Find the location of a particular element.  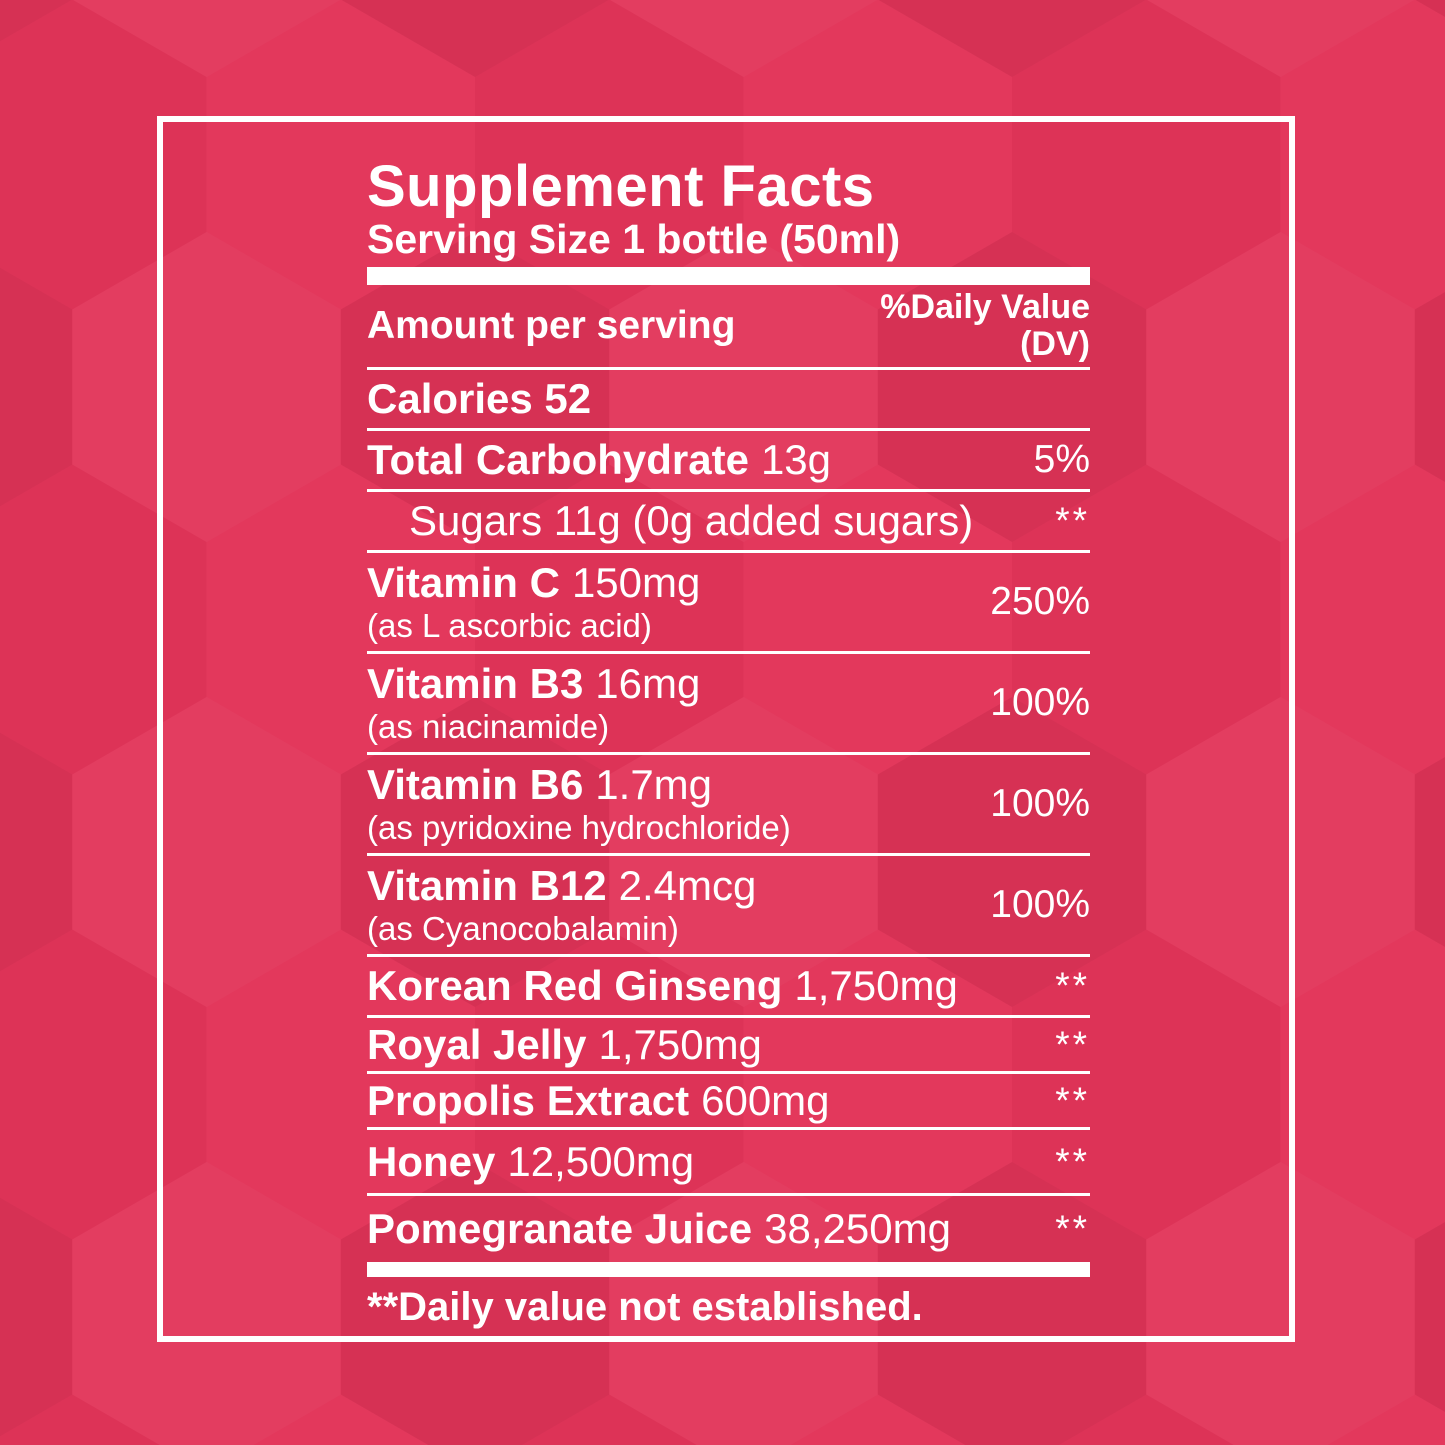

nutrient-amount: 600mg is located at coordinates (765, 1100).